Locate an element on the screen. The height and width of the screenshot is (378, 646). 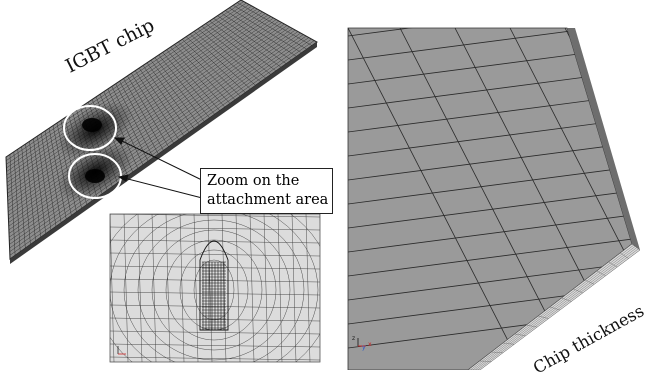
attachment-area-upper-core is located at coordinates (92, 125).